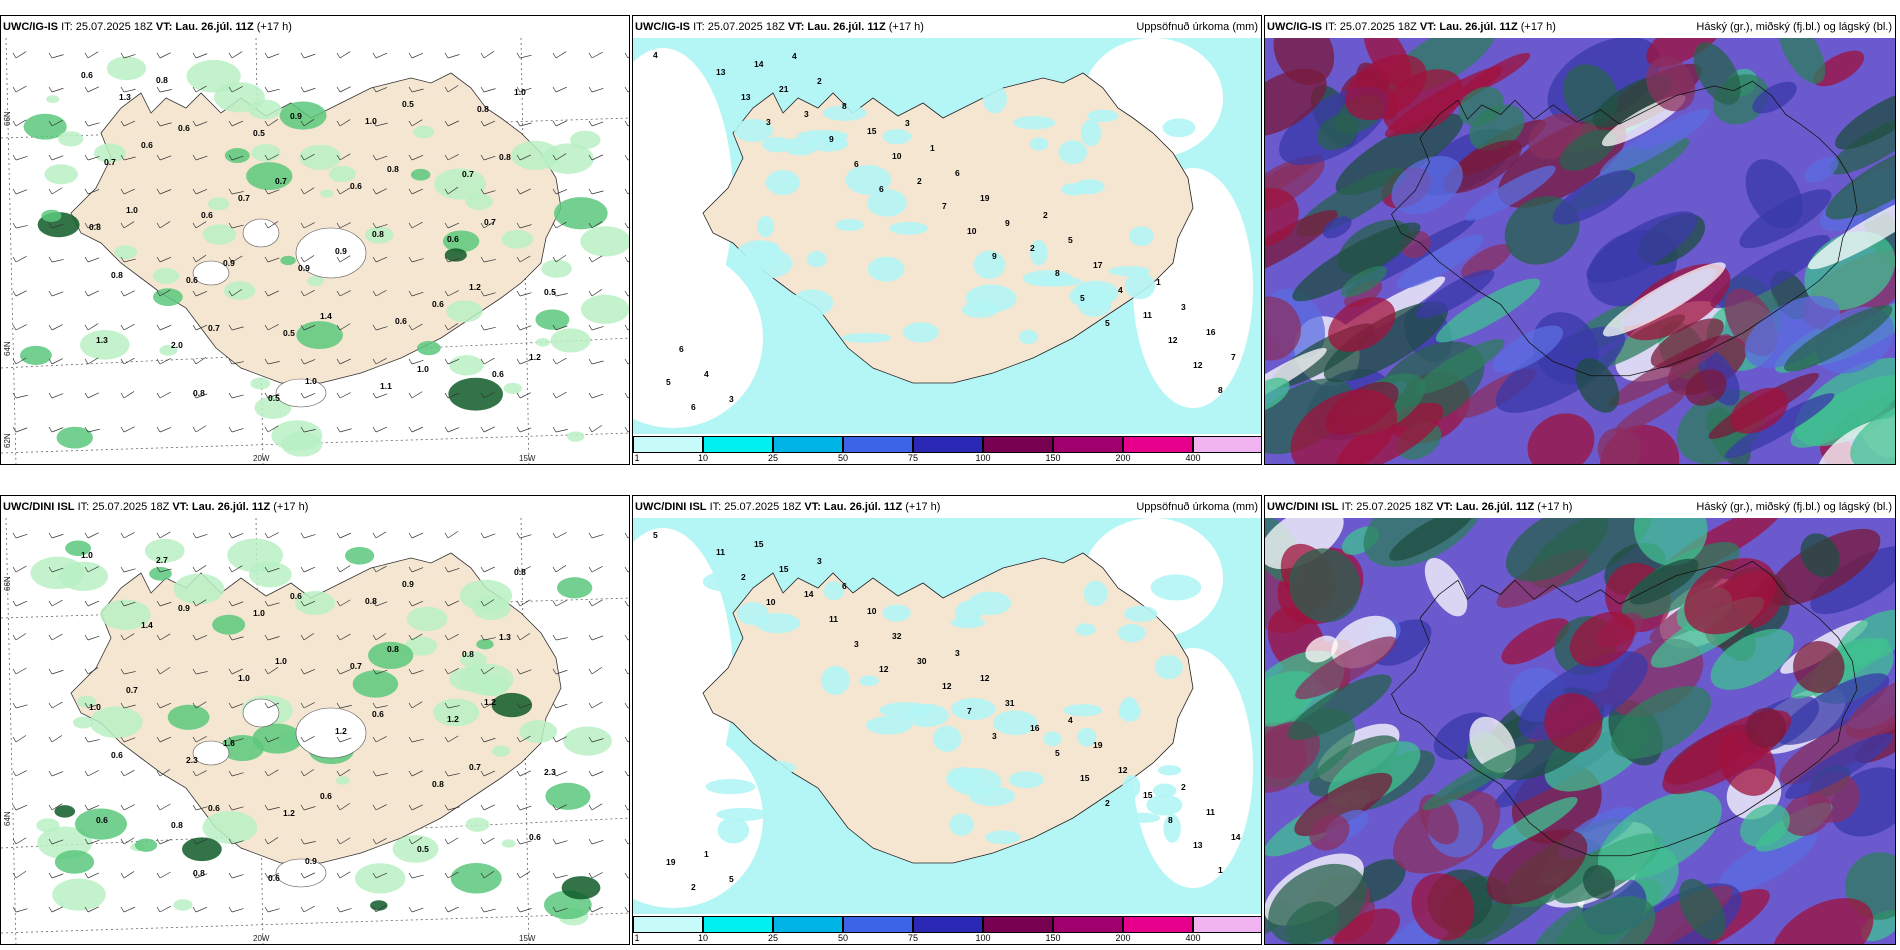 The height and width of the screenshot is (950, 1900). Describe the element at coordinates (535, 837) in the screenshot. I see `precip-value-label: 0.6` at that location.